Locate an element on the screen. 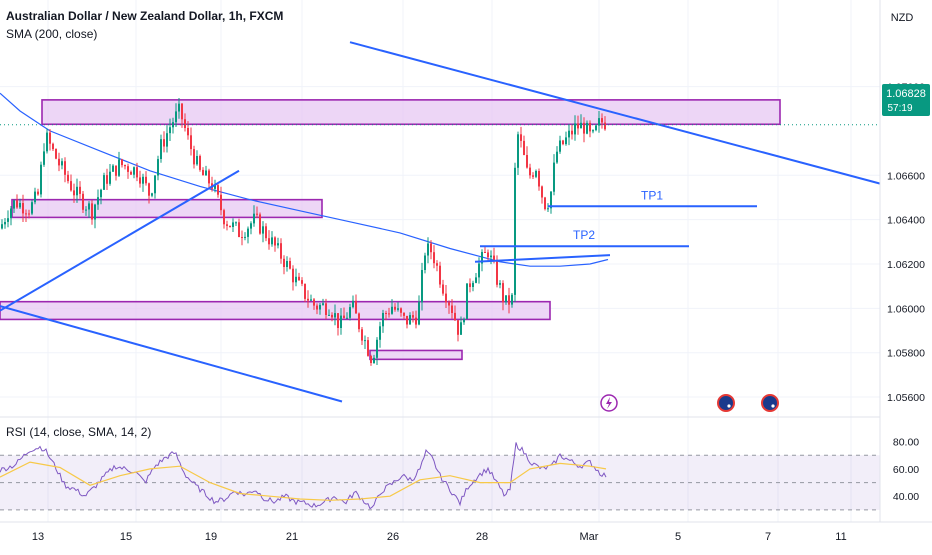  sma-legend: SMA (200, close) is located at coordinates (52, 34).